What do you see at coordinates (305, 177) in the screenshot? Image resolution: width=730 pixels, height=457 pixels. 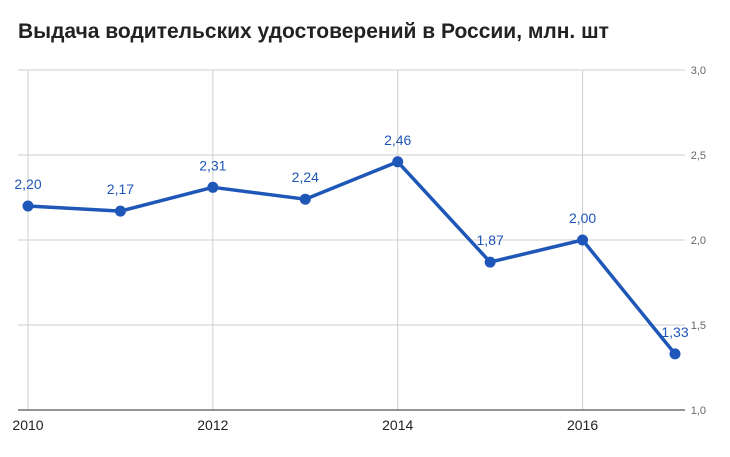 I see `data-label: 2,24` at bounding box center [305, 177].